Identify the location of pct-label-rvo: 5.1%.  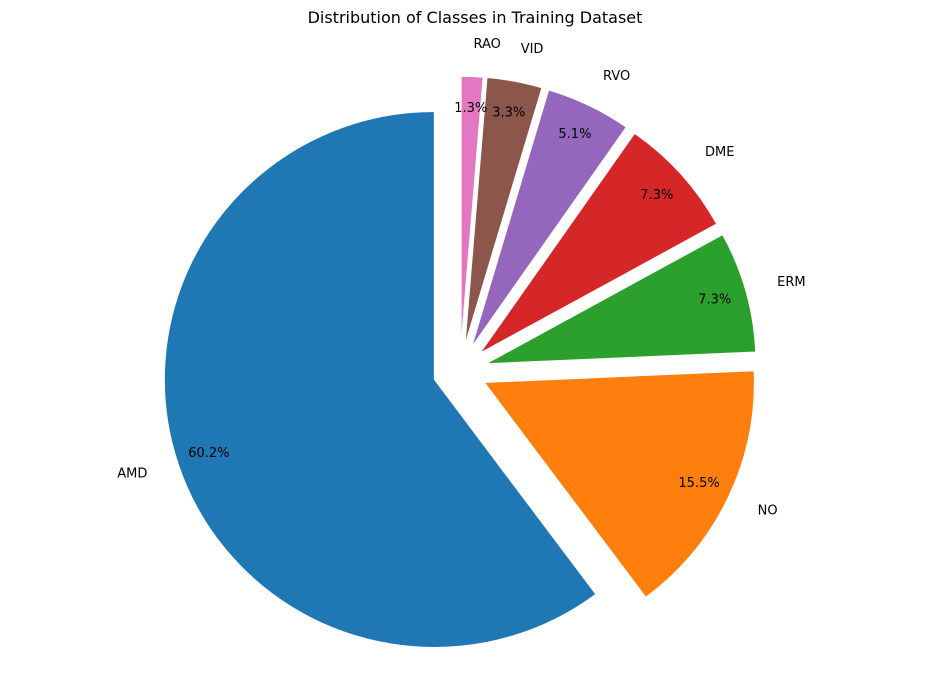
(574, 134).